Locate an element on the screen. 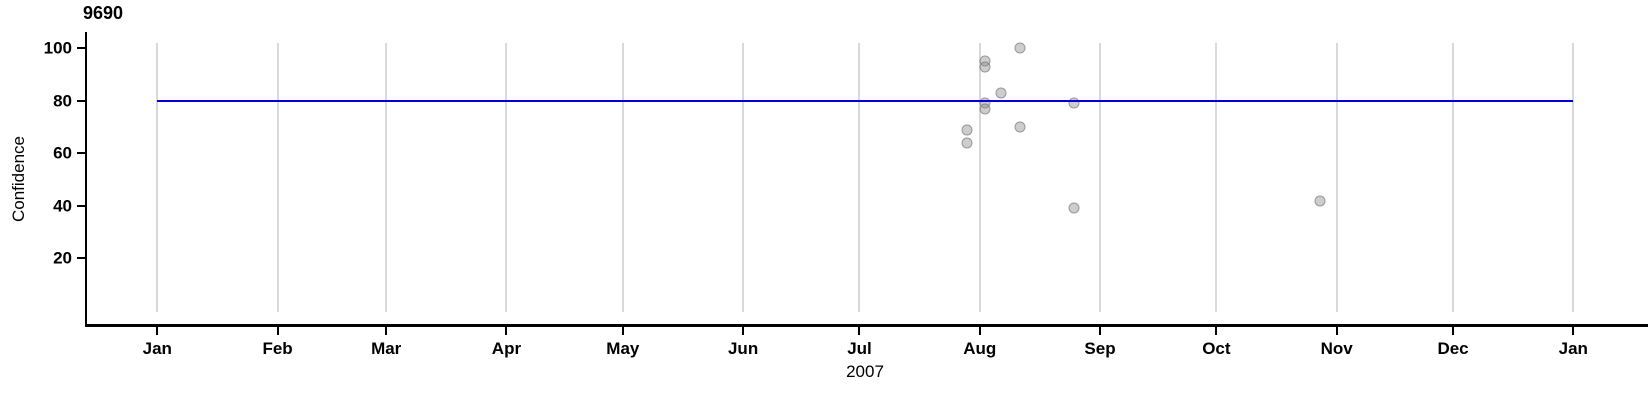  x-tick-label: Jul is located at coordinates (859, 348).